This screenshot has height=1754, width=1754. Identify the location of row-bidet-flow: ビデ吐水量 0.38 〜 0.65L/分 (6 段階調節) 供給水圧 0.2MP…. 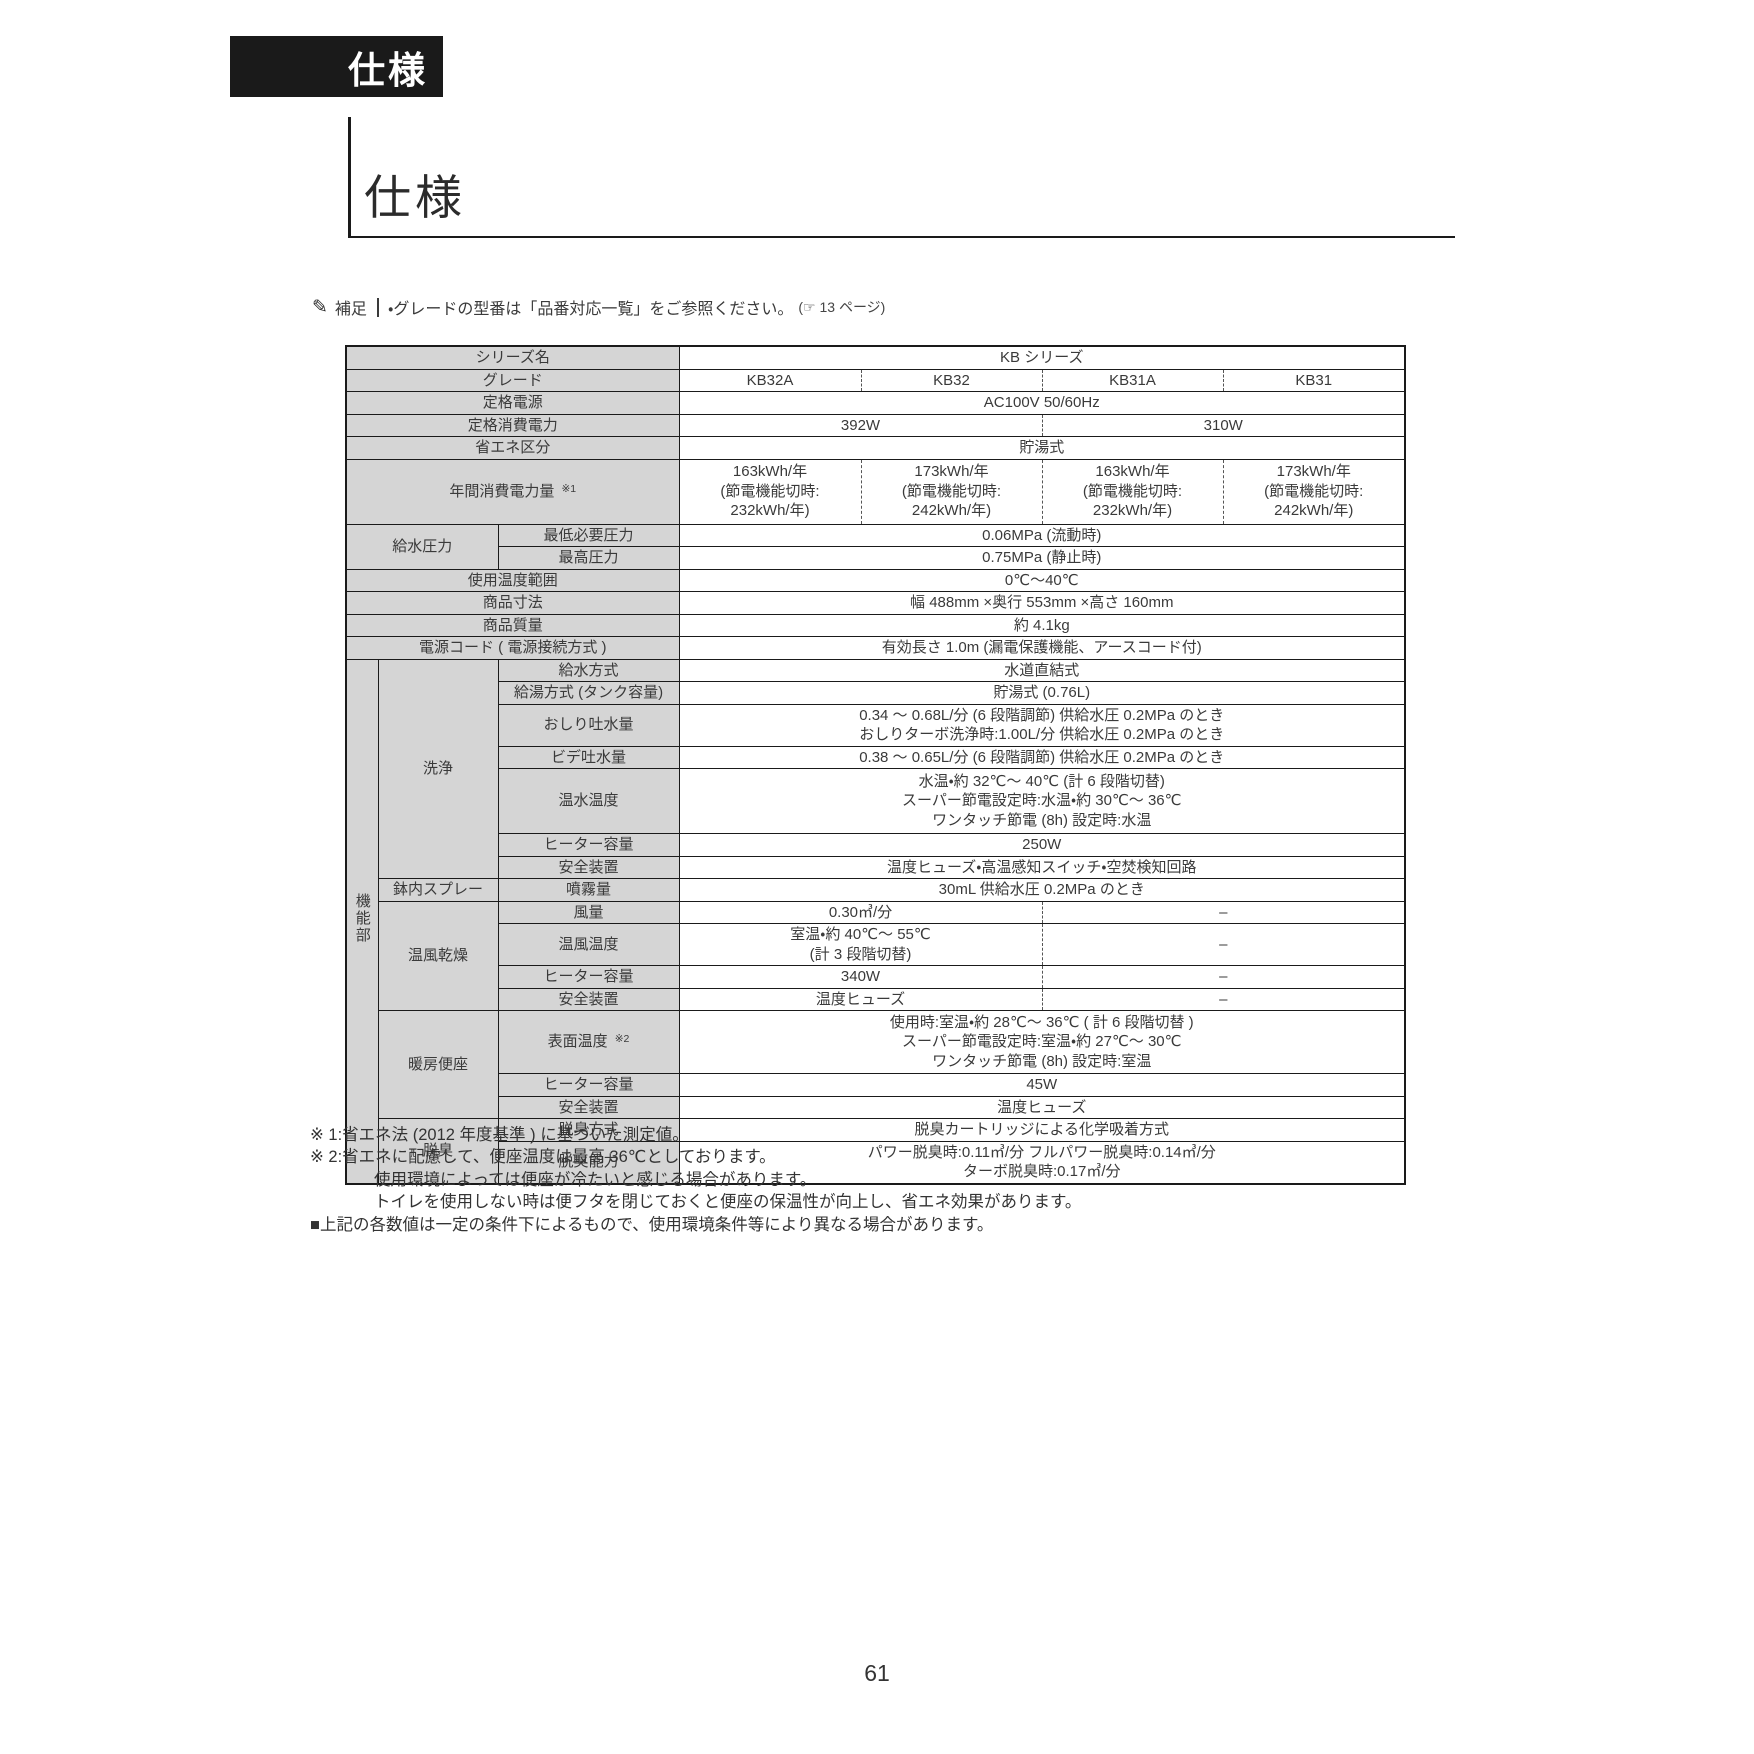
(875, 757).